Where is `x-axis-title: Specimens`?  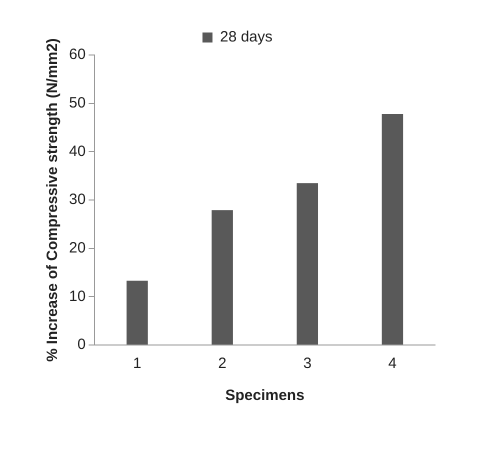
x-axis-title: Specimens is located at coordinates (264, 395).